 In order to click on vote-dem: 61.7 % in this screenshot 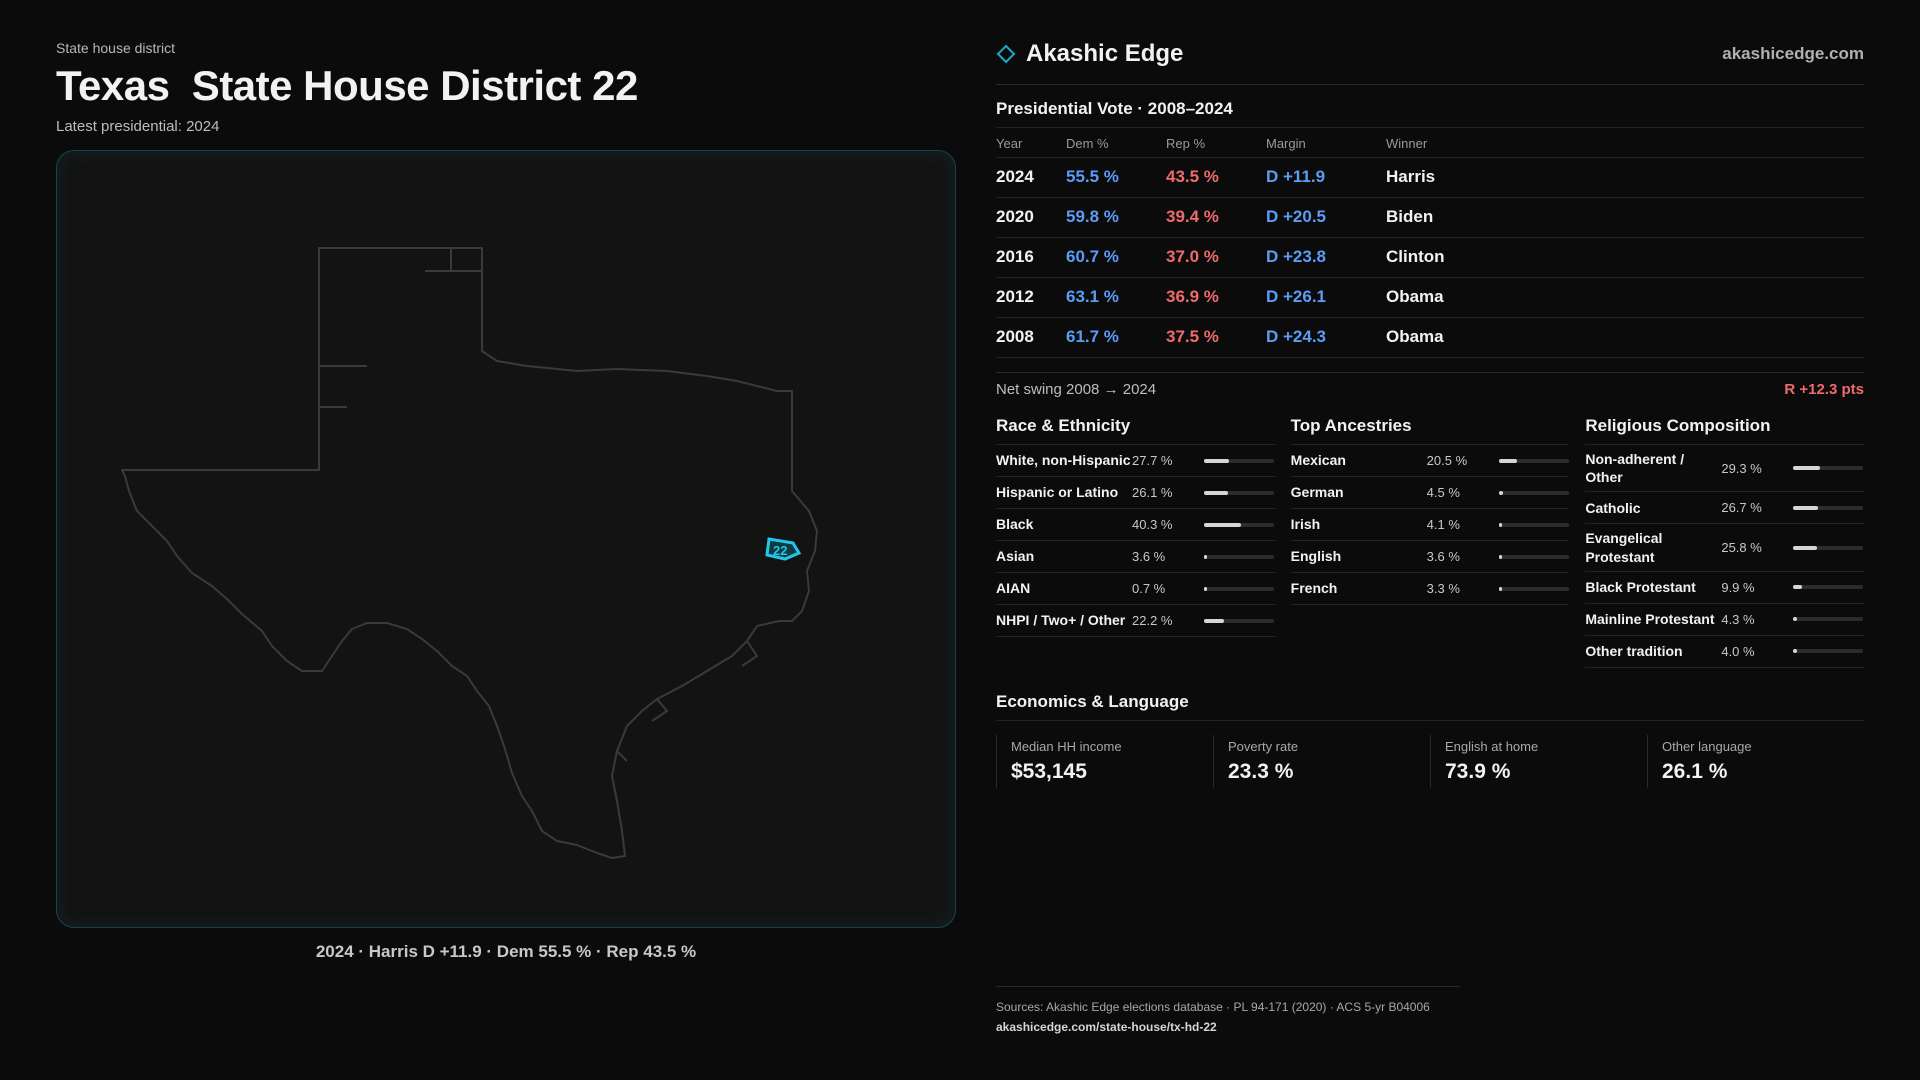, I will do `click(1116, 337)`.